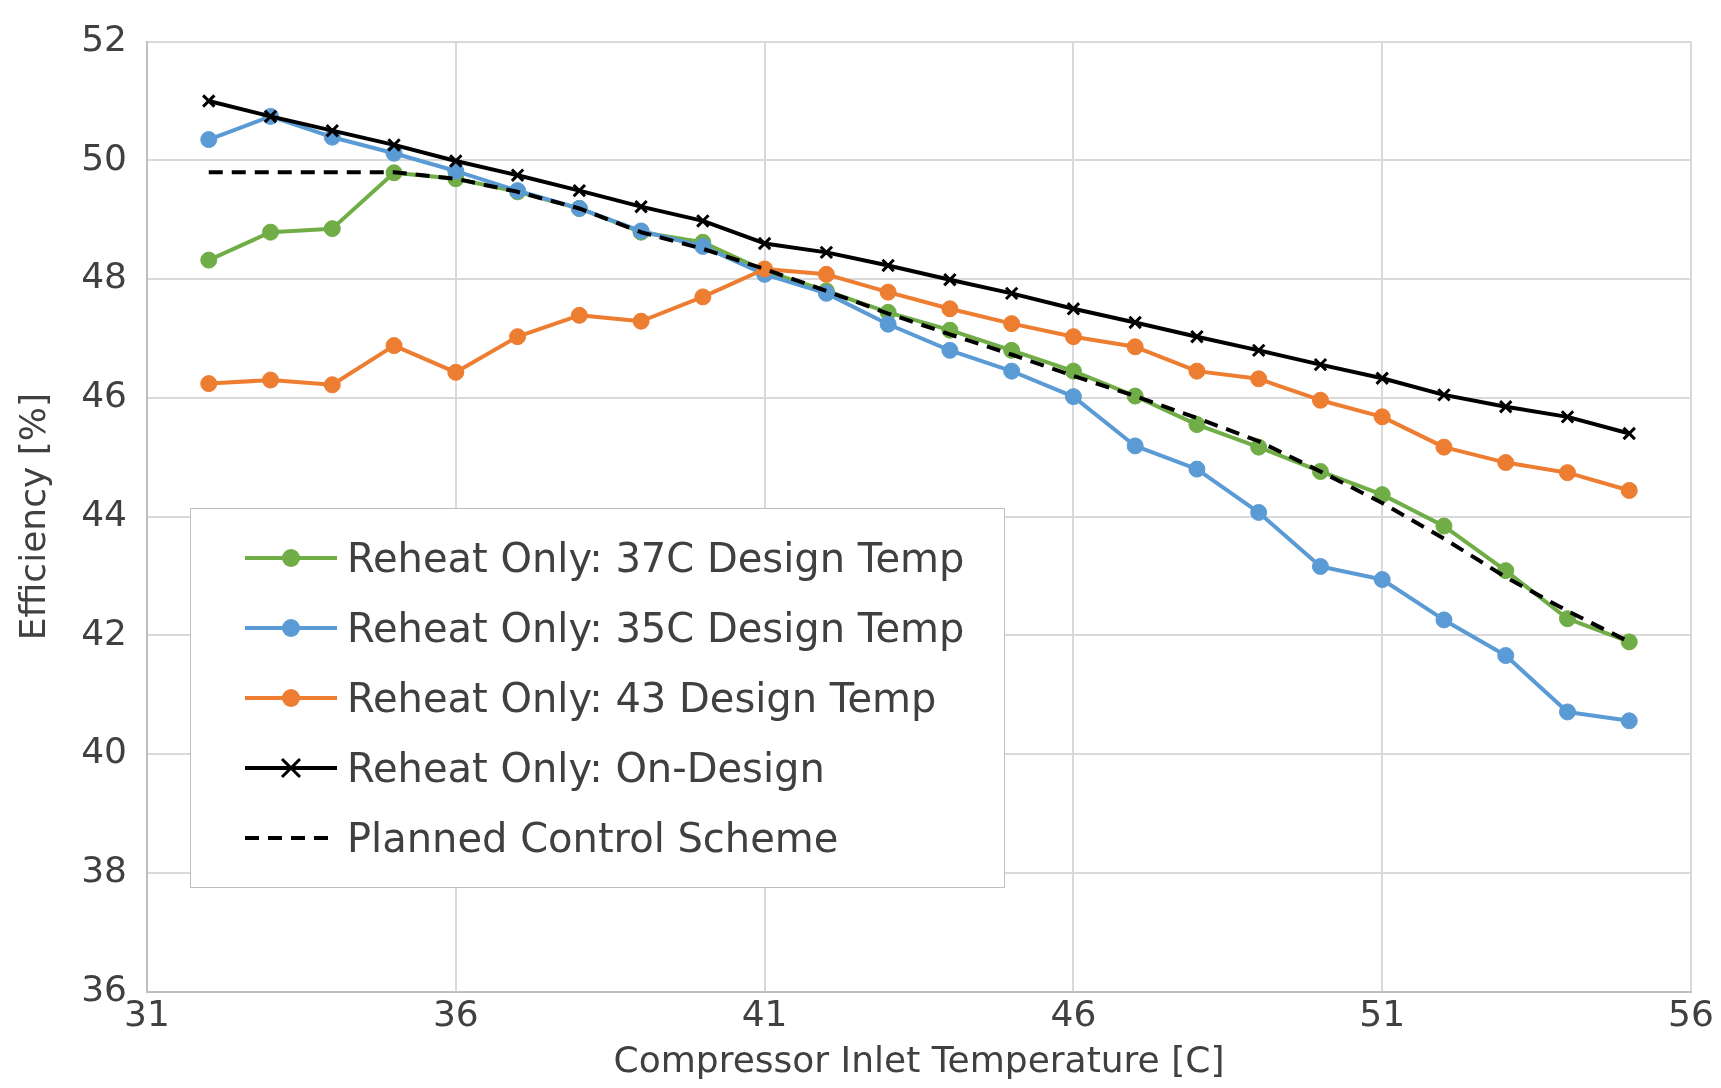 The image size is (1721, 1088). What do you see at coordinates (104, 751) in the screenshot?
I see `y-tick-label: 40` at bounding box center [104, 751].